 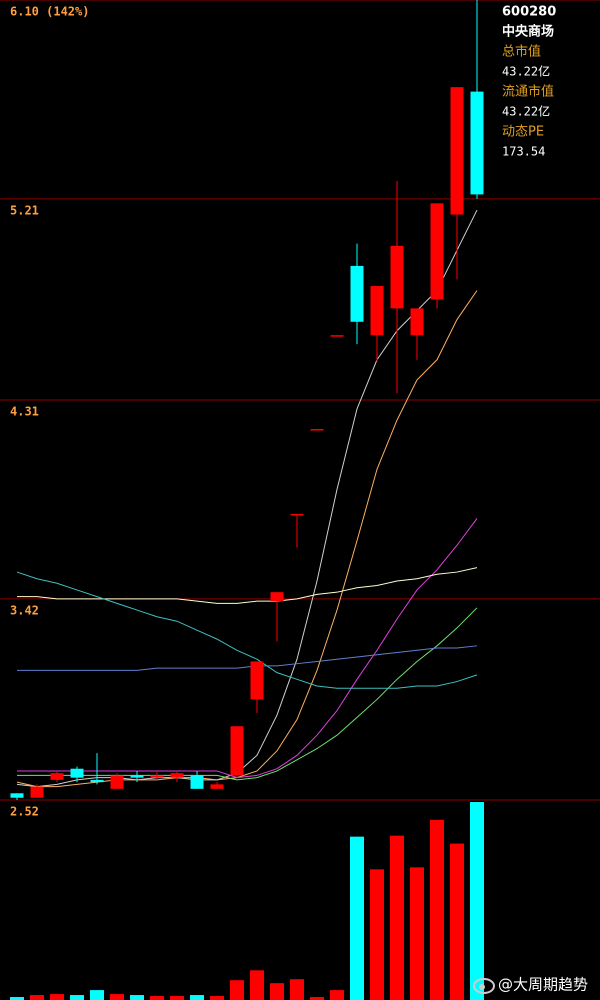 I want to click on y-tick-label: 4.31, so click(x=24, y=412).